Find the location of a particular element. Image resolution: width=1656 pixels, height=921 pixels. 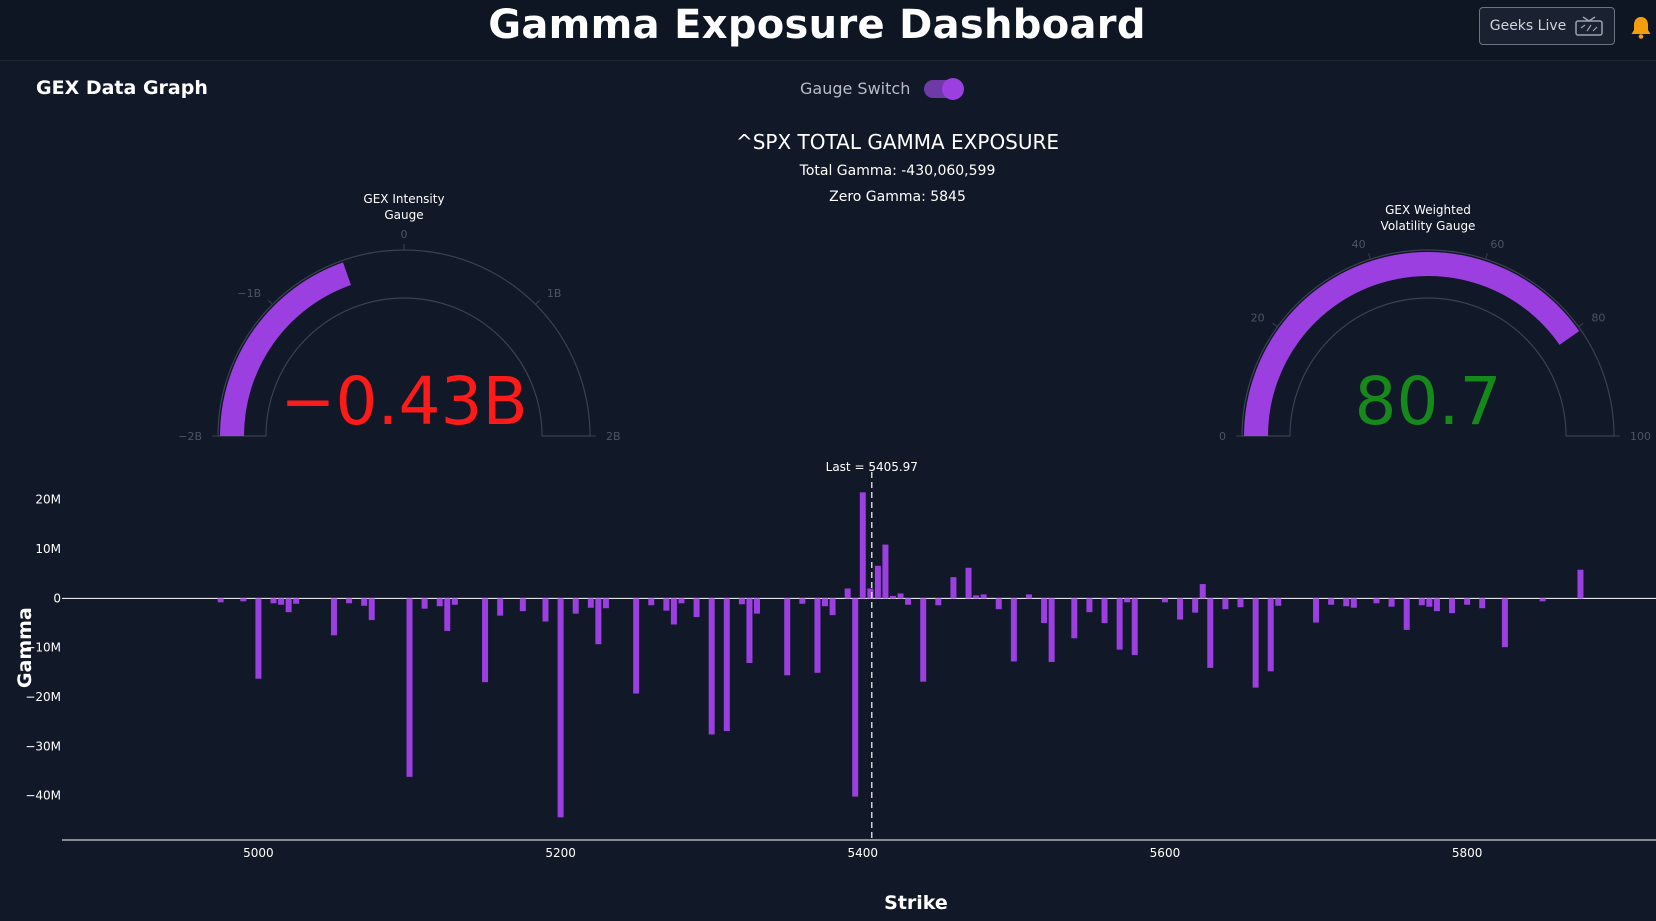

gauge-value: −0.43B is located at coordinates (404, 401).